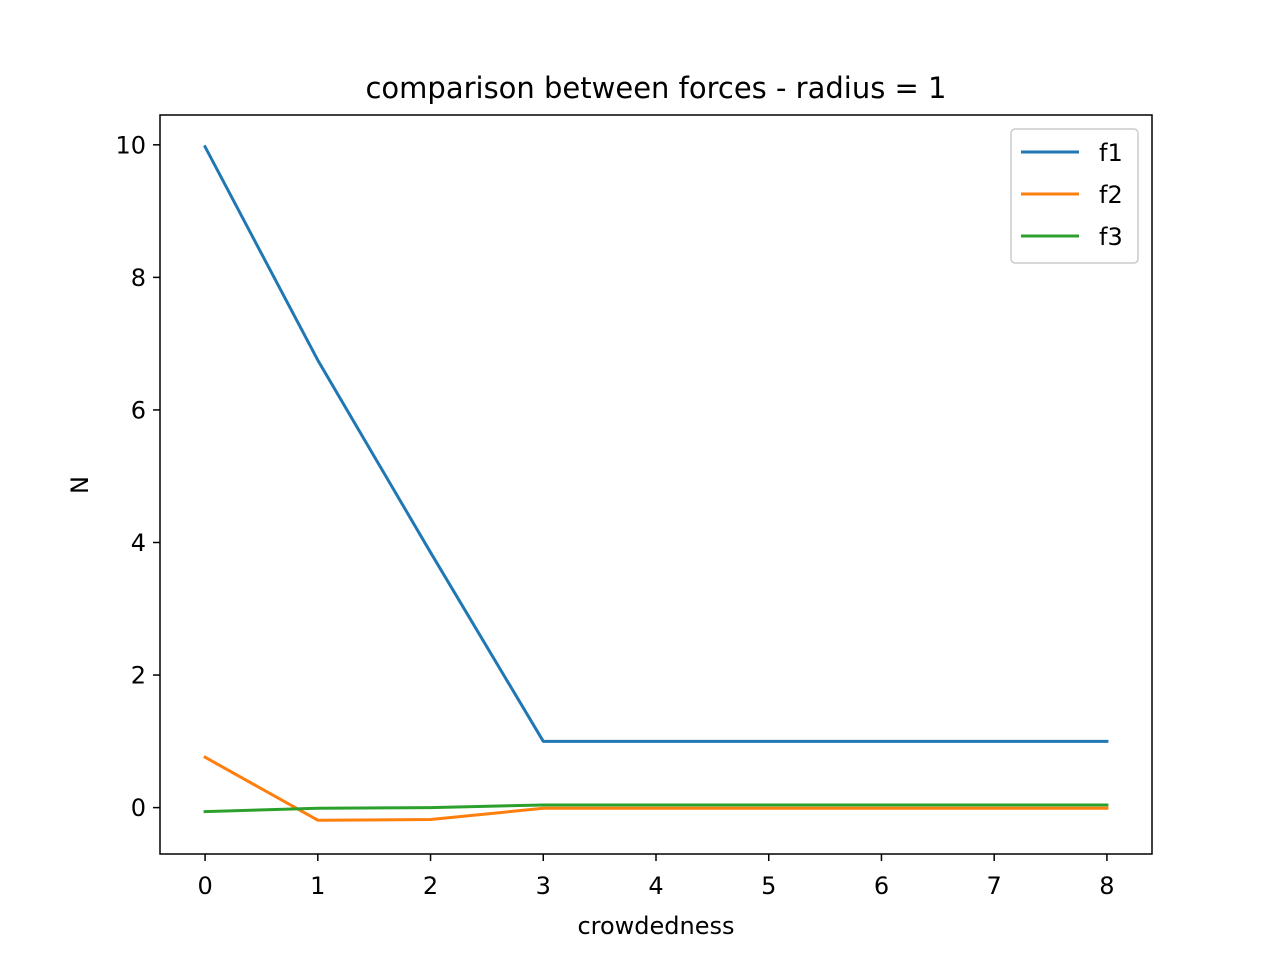 Image resolution: width=1280 pixels, height=960 pixels. Describe the element at coordinates (430, 886) in the screenshot. I see `x-tick-label: 2` at that location.